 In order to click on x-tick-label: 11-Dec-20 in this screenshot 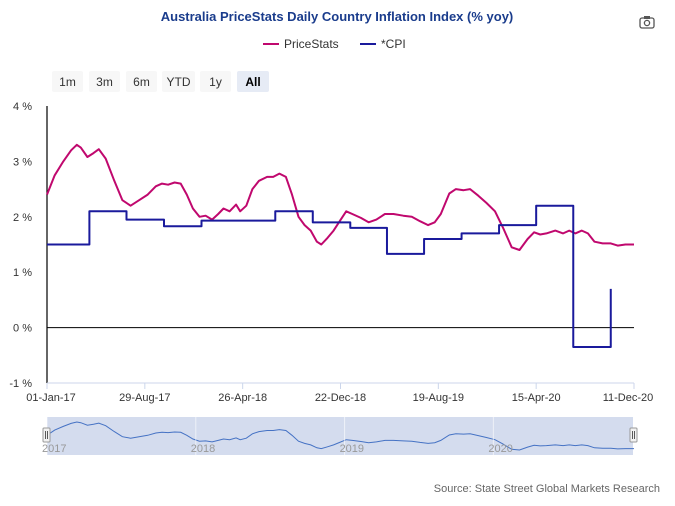, I will do `click(628, 398)`.